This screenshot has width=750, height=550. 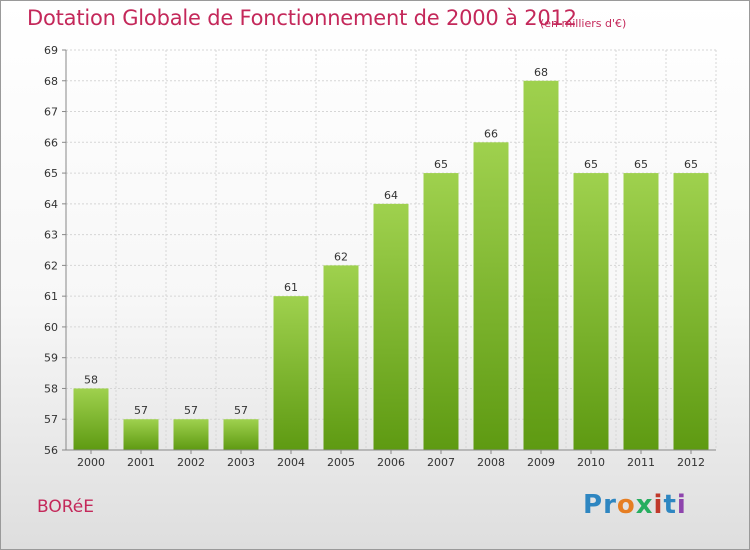 What do you see at coordinates (141, 434) in the screenshot?
I see `bar-2001` at bounding box center [141, 434].